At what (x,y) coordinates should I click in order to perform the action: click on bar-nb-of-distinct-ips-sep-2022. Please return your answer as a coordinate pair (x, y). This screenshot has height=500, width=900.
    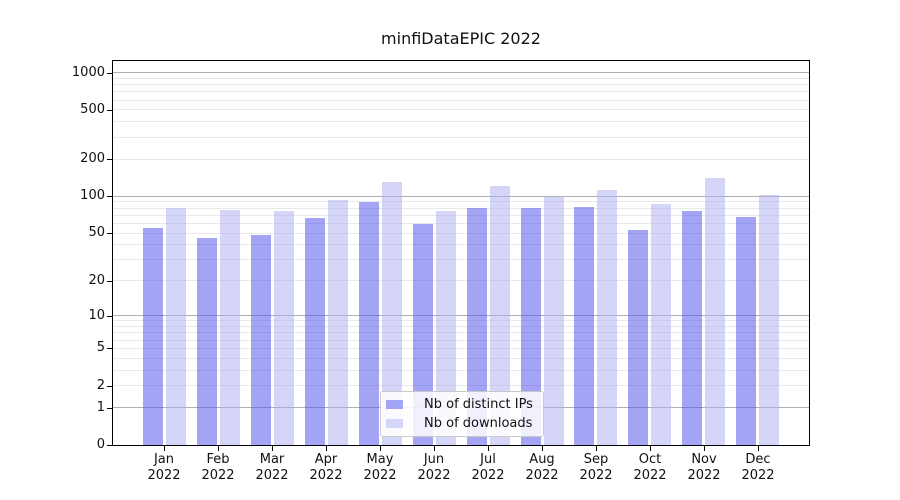
    Looking at the image, I should click on (584, 325).